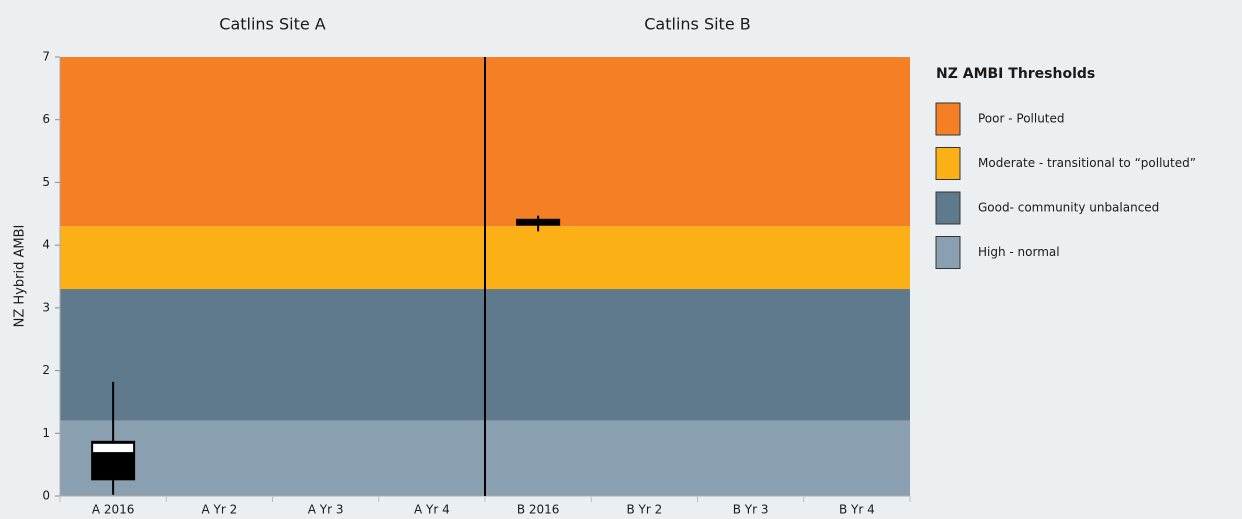 This screenshot has width=1242, height=519. What do you see at coordinates (1087, 163) in the screenshot?
I see `legend-label: Moderate - transitional to “polluted”` at bounding box center [1087, 163].